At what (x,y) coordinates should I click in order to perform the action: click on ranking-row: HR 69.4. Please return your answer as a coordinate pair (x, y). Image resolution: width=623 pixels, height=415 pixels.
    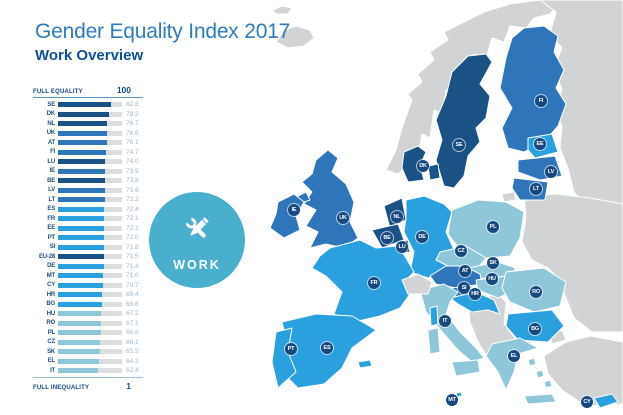
    Looking at the image, I should click on (88, 294).